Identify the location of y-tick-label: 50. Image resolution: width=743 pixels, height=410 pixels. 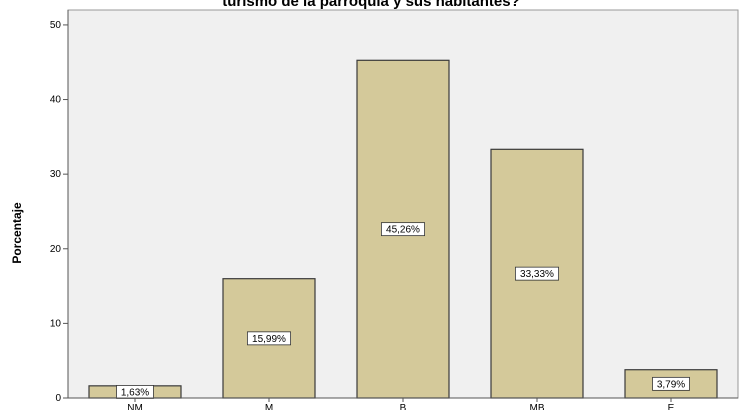
(56, 25).